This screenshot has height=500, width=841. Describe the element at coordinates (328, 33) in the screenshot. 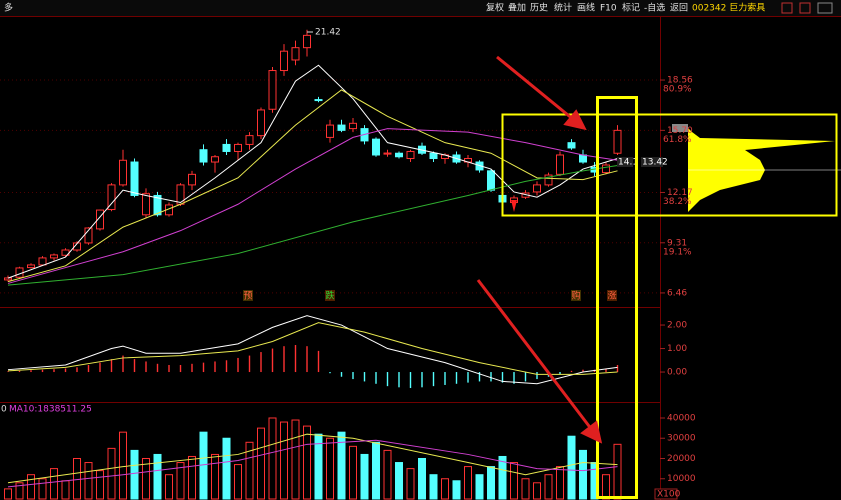

I see `high-label: 21.42` at that location.